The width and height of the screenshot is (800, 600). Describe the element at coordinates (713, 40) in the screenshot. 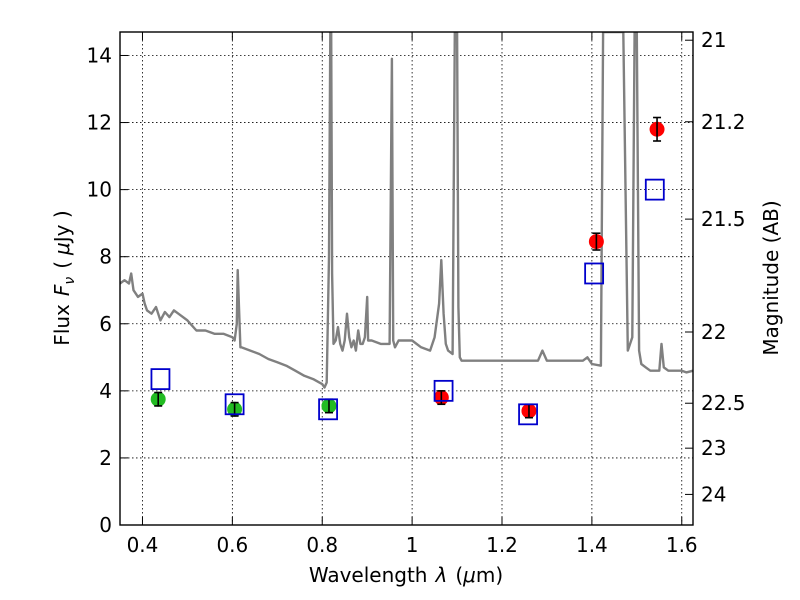

I see `y2-tick-label: 21` at that location.